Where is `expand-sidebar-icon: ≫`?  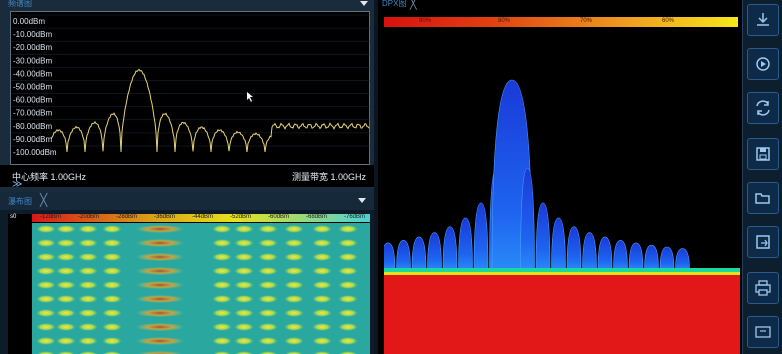
expand-sidebar-icon: ≫ is located at coordinates (17, 184).